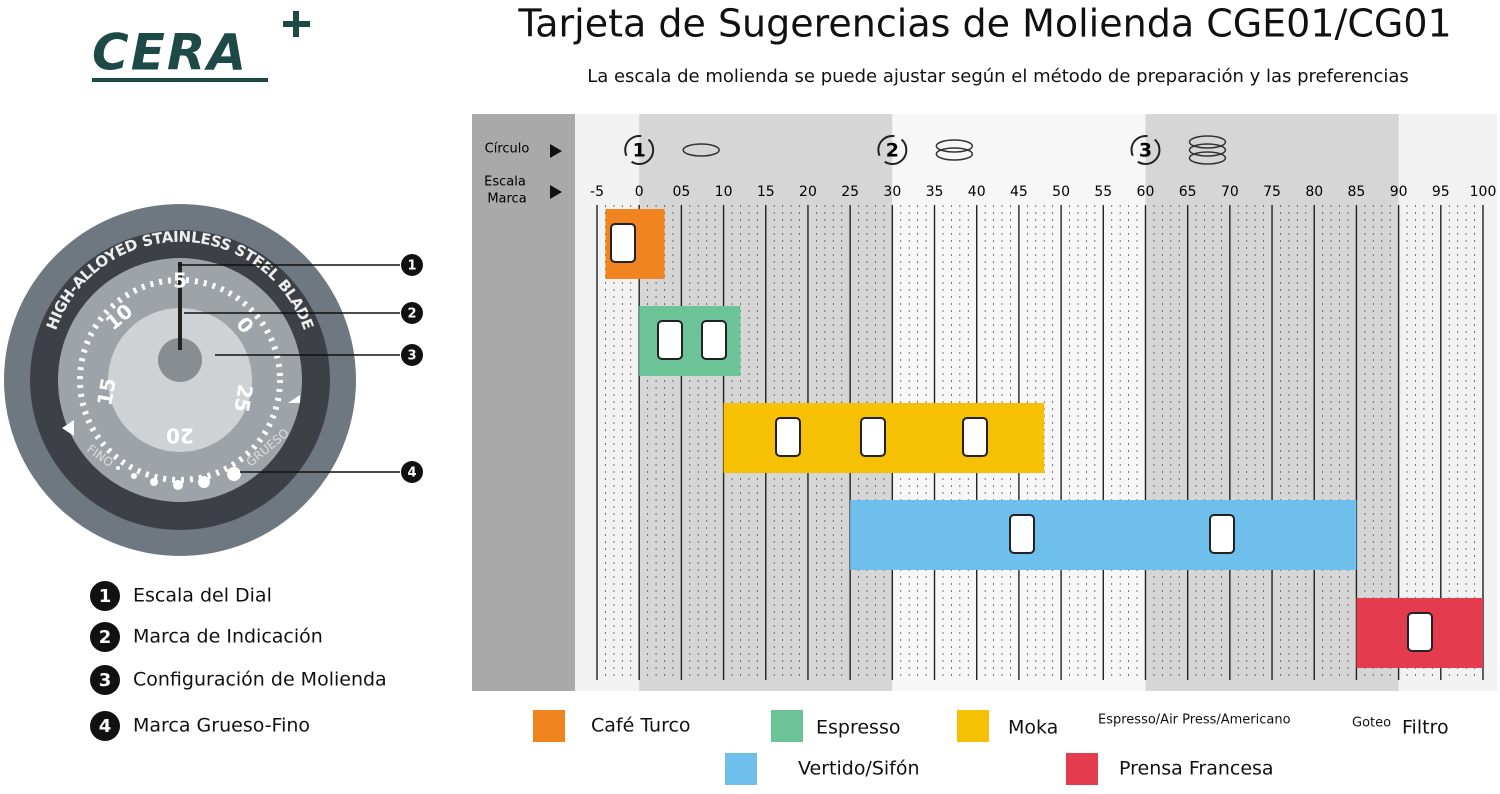  What do you see at coordinates (935, 192) in the screenshot?
I see `tick-label: 35` at bounding box center [935, 192].